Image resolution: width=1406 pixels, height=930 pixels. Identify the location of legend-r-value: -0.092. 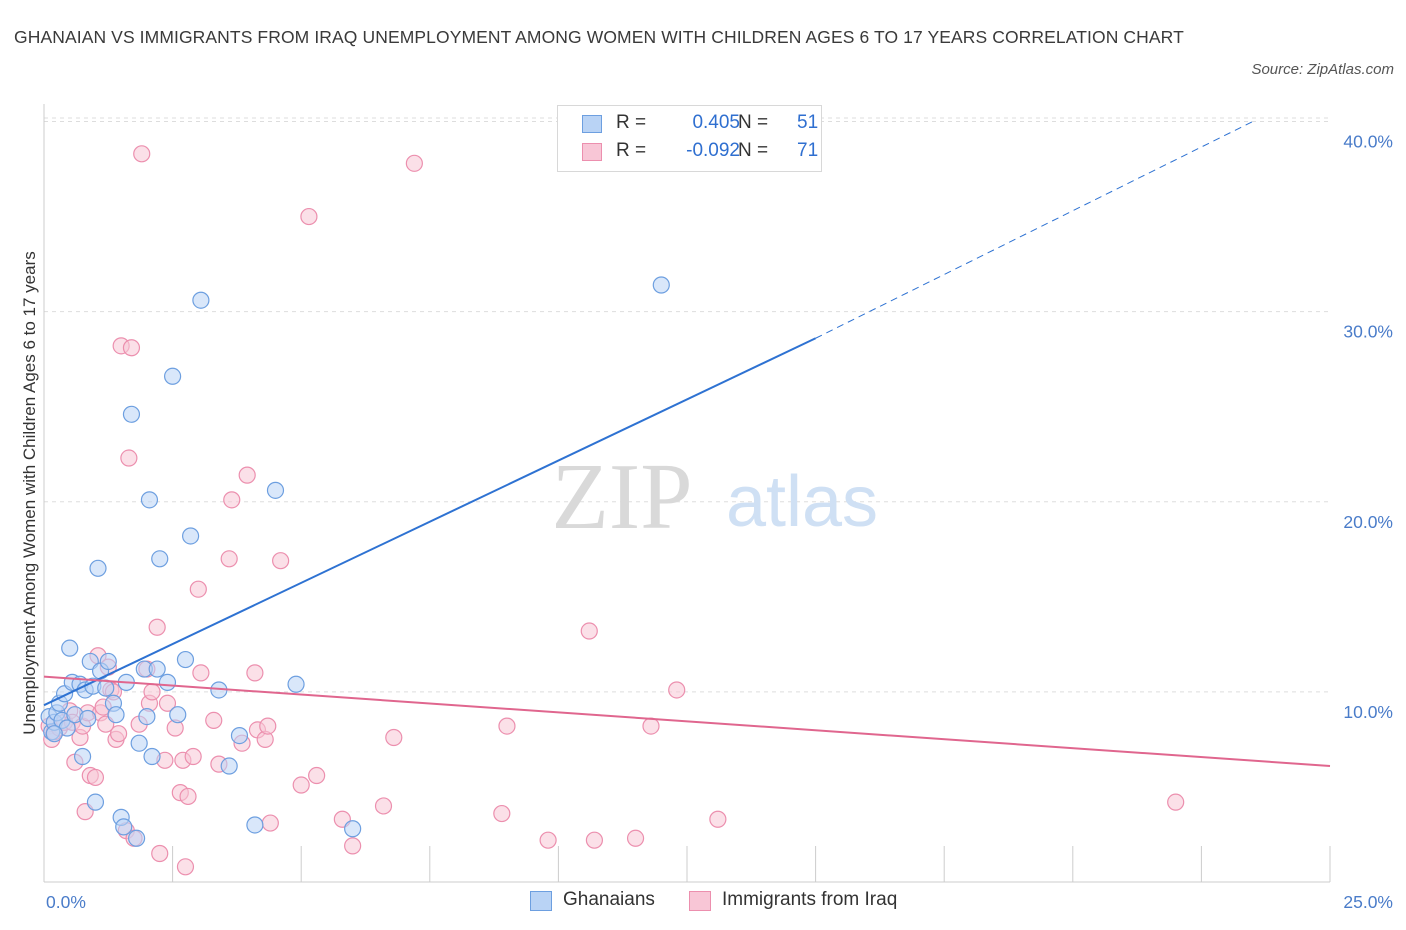
(713, 150).